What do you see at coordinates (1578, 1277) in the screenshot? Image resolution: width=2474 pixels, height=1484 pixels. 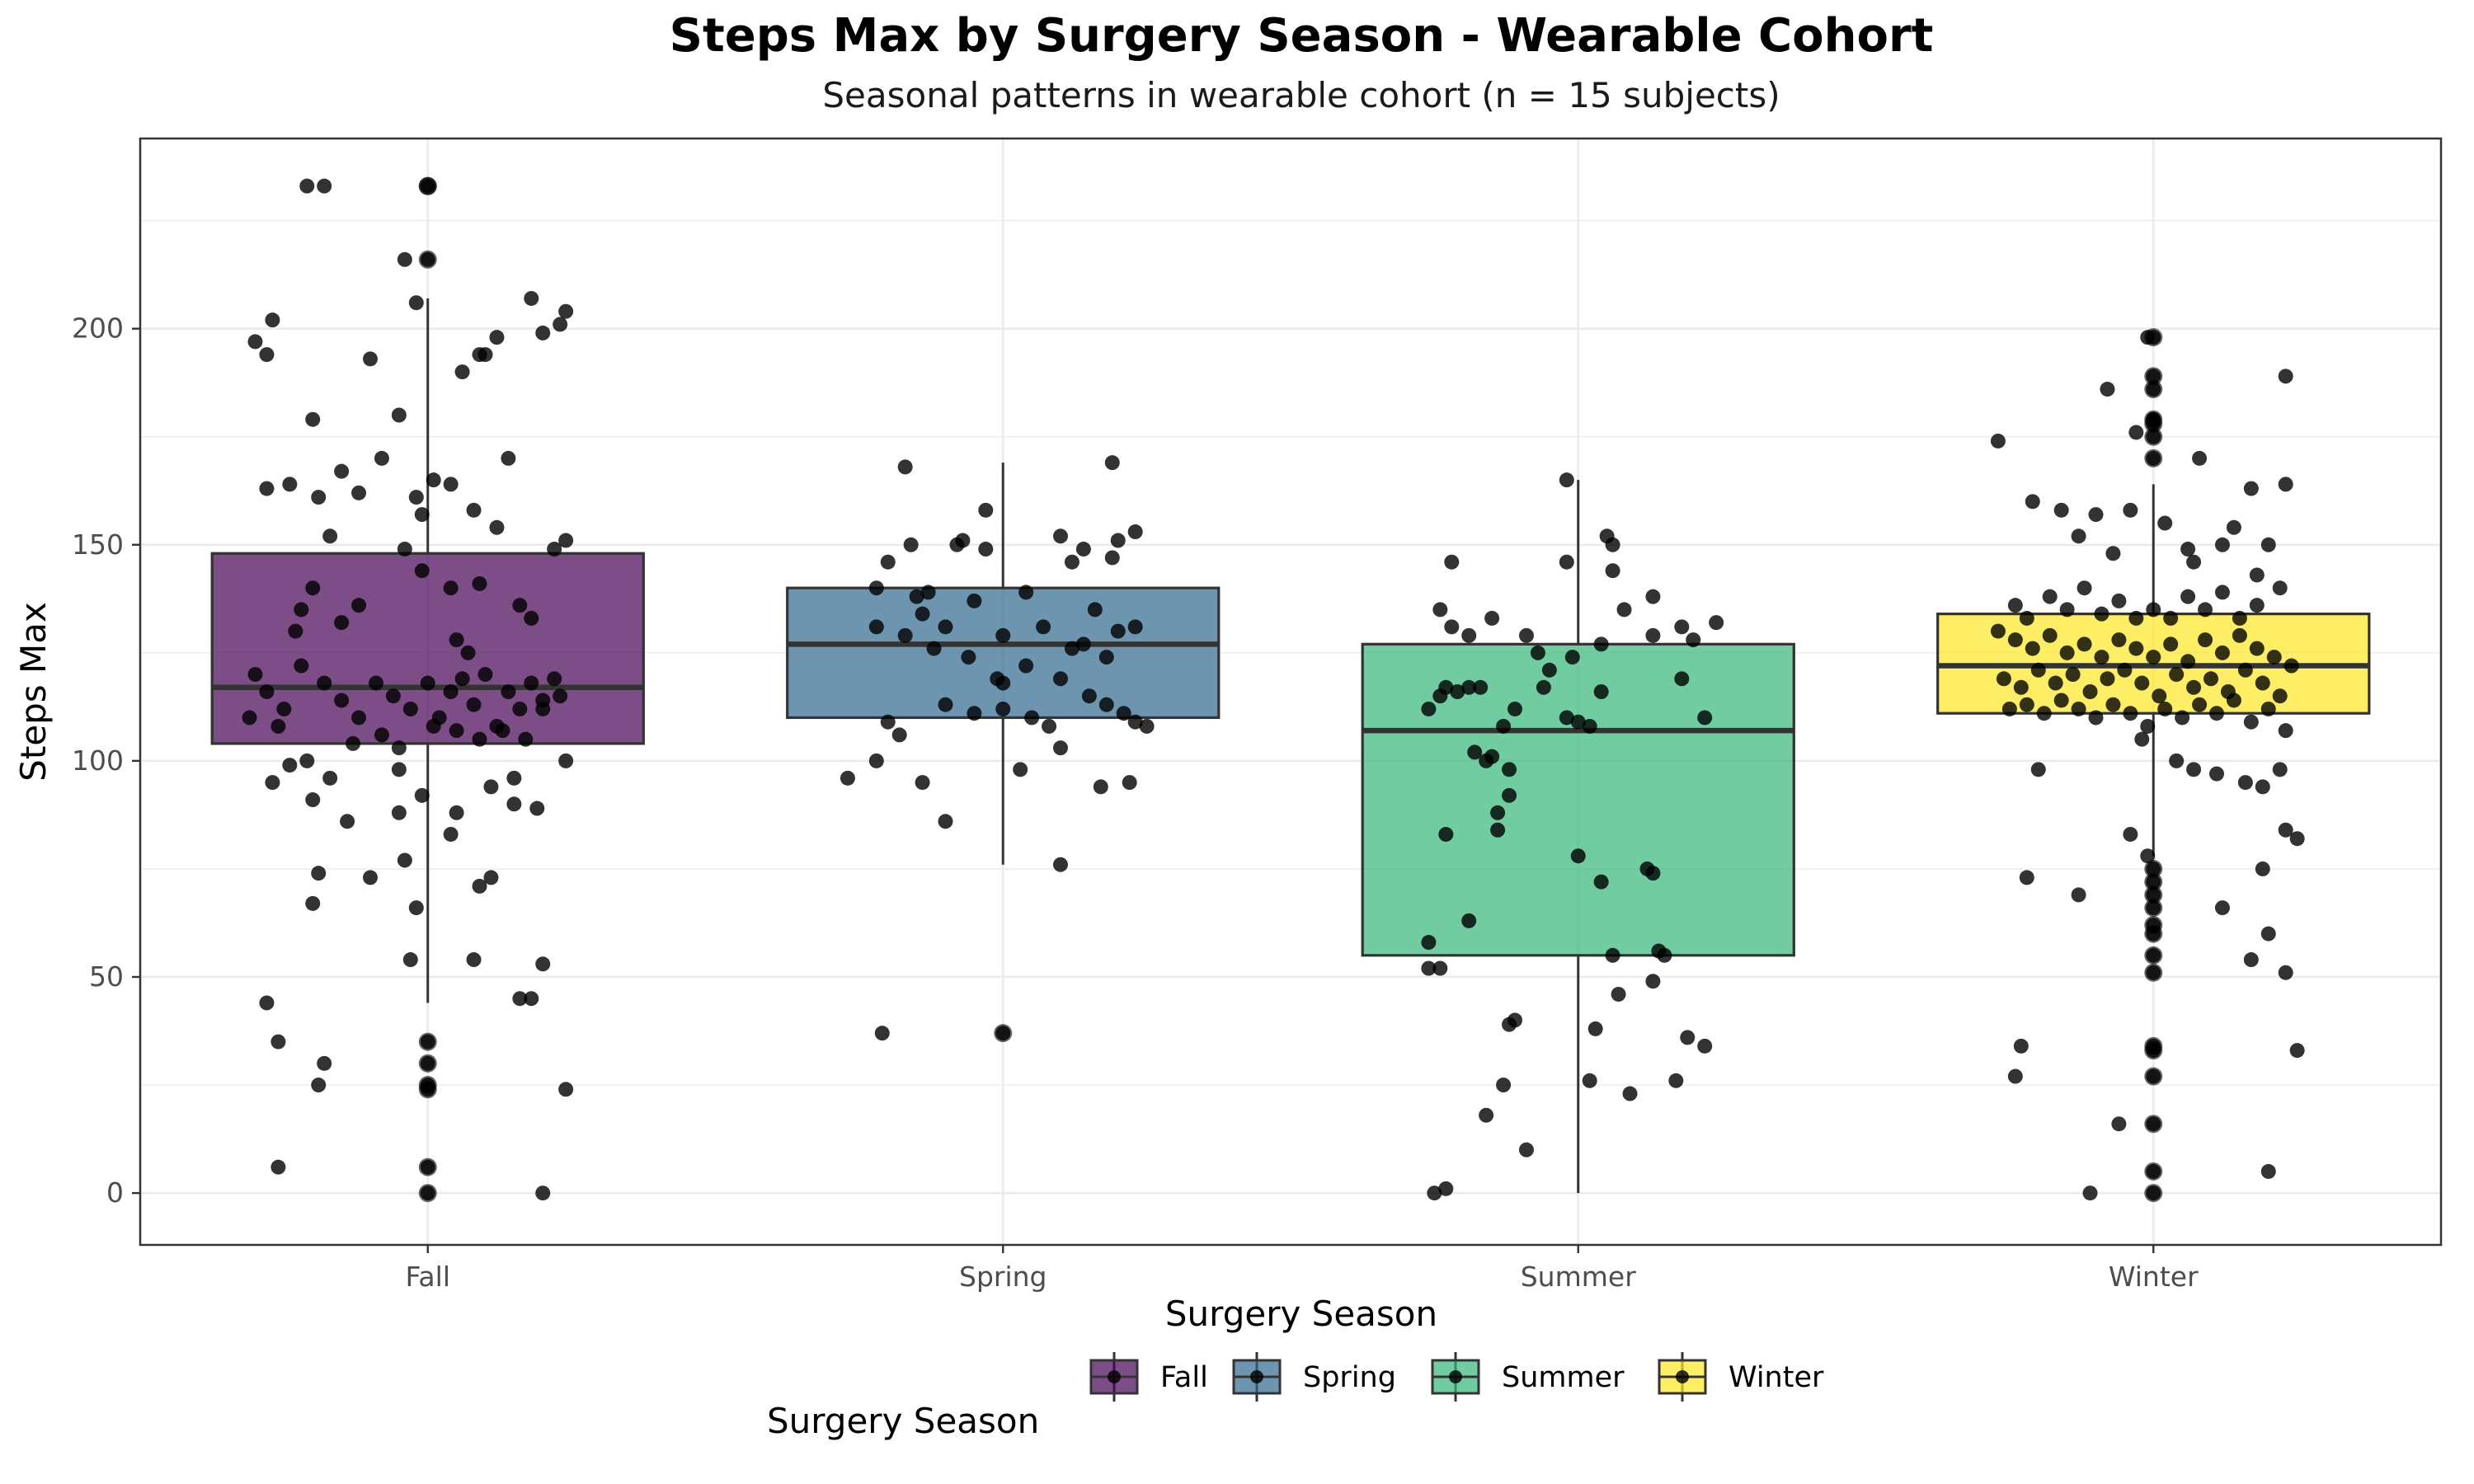 I see `x-tick-label-summer: Summer` at bounding box center [1578, 1277].